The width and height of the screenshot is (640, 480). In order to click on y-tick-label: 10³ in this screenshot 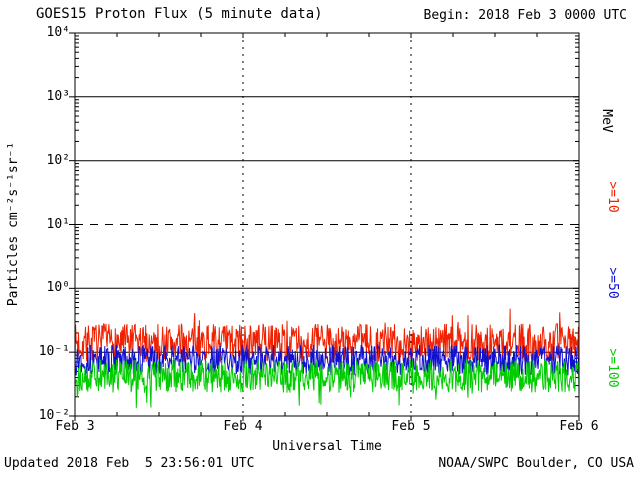, I will do `click(58, 96)`.